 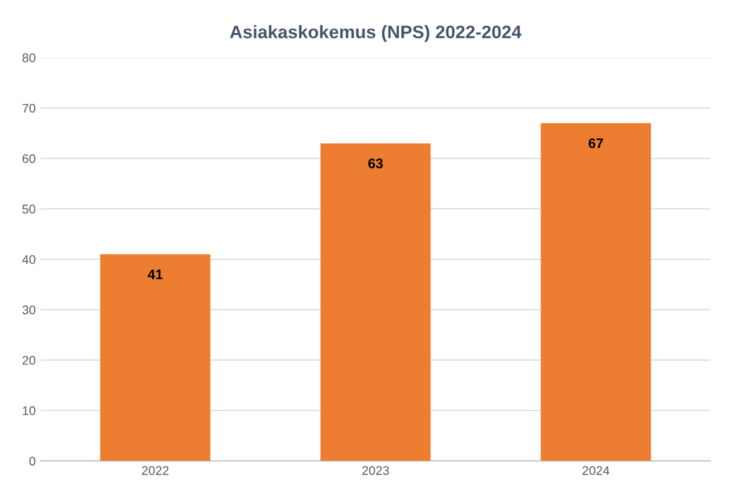 What do you see at coordinates (29, 108) in the screenshot?
I see `y-tick-label: 70` at bounding box center [29, 108].